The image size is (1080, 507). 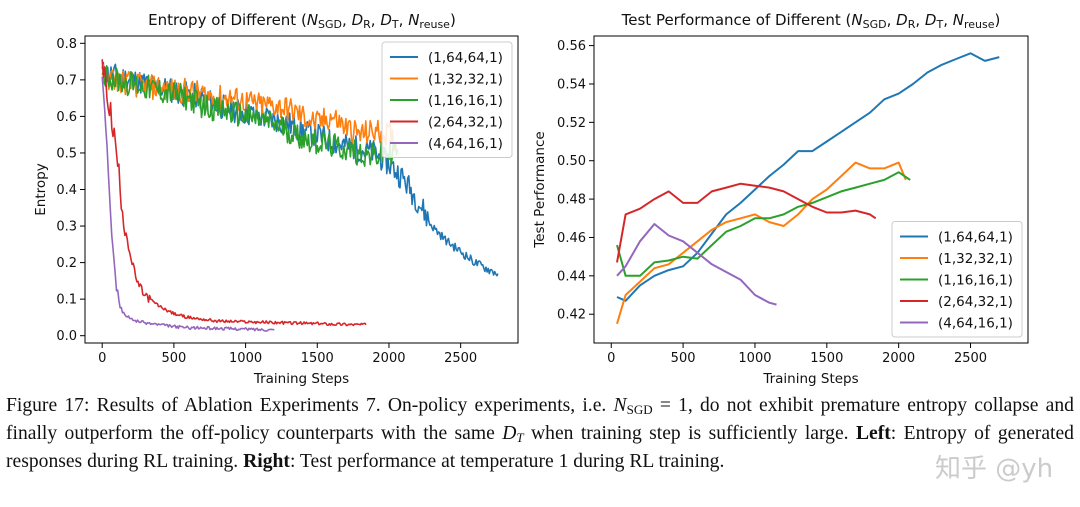 I want to click on right-label: Right, so click(x=266, y=461).